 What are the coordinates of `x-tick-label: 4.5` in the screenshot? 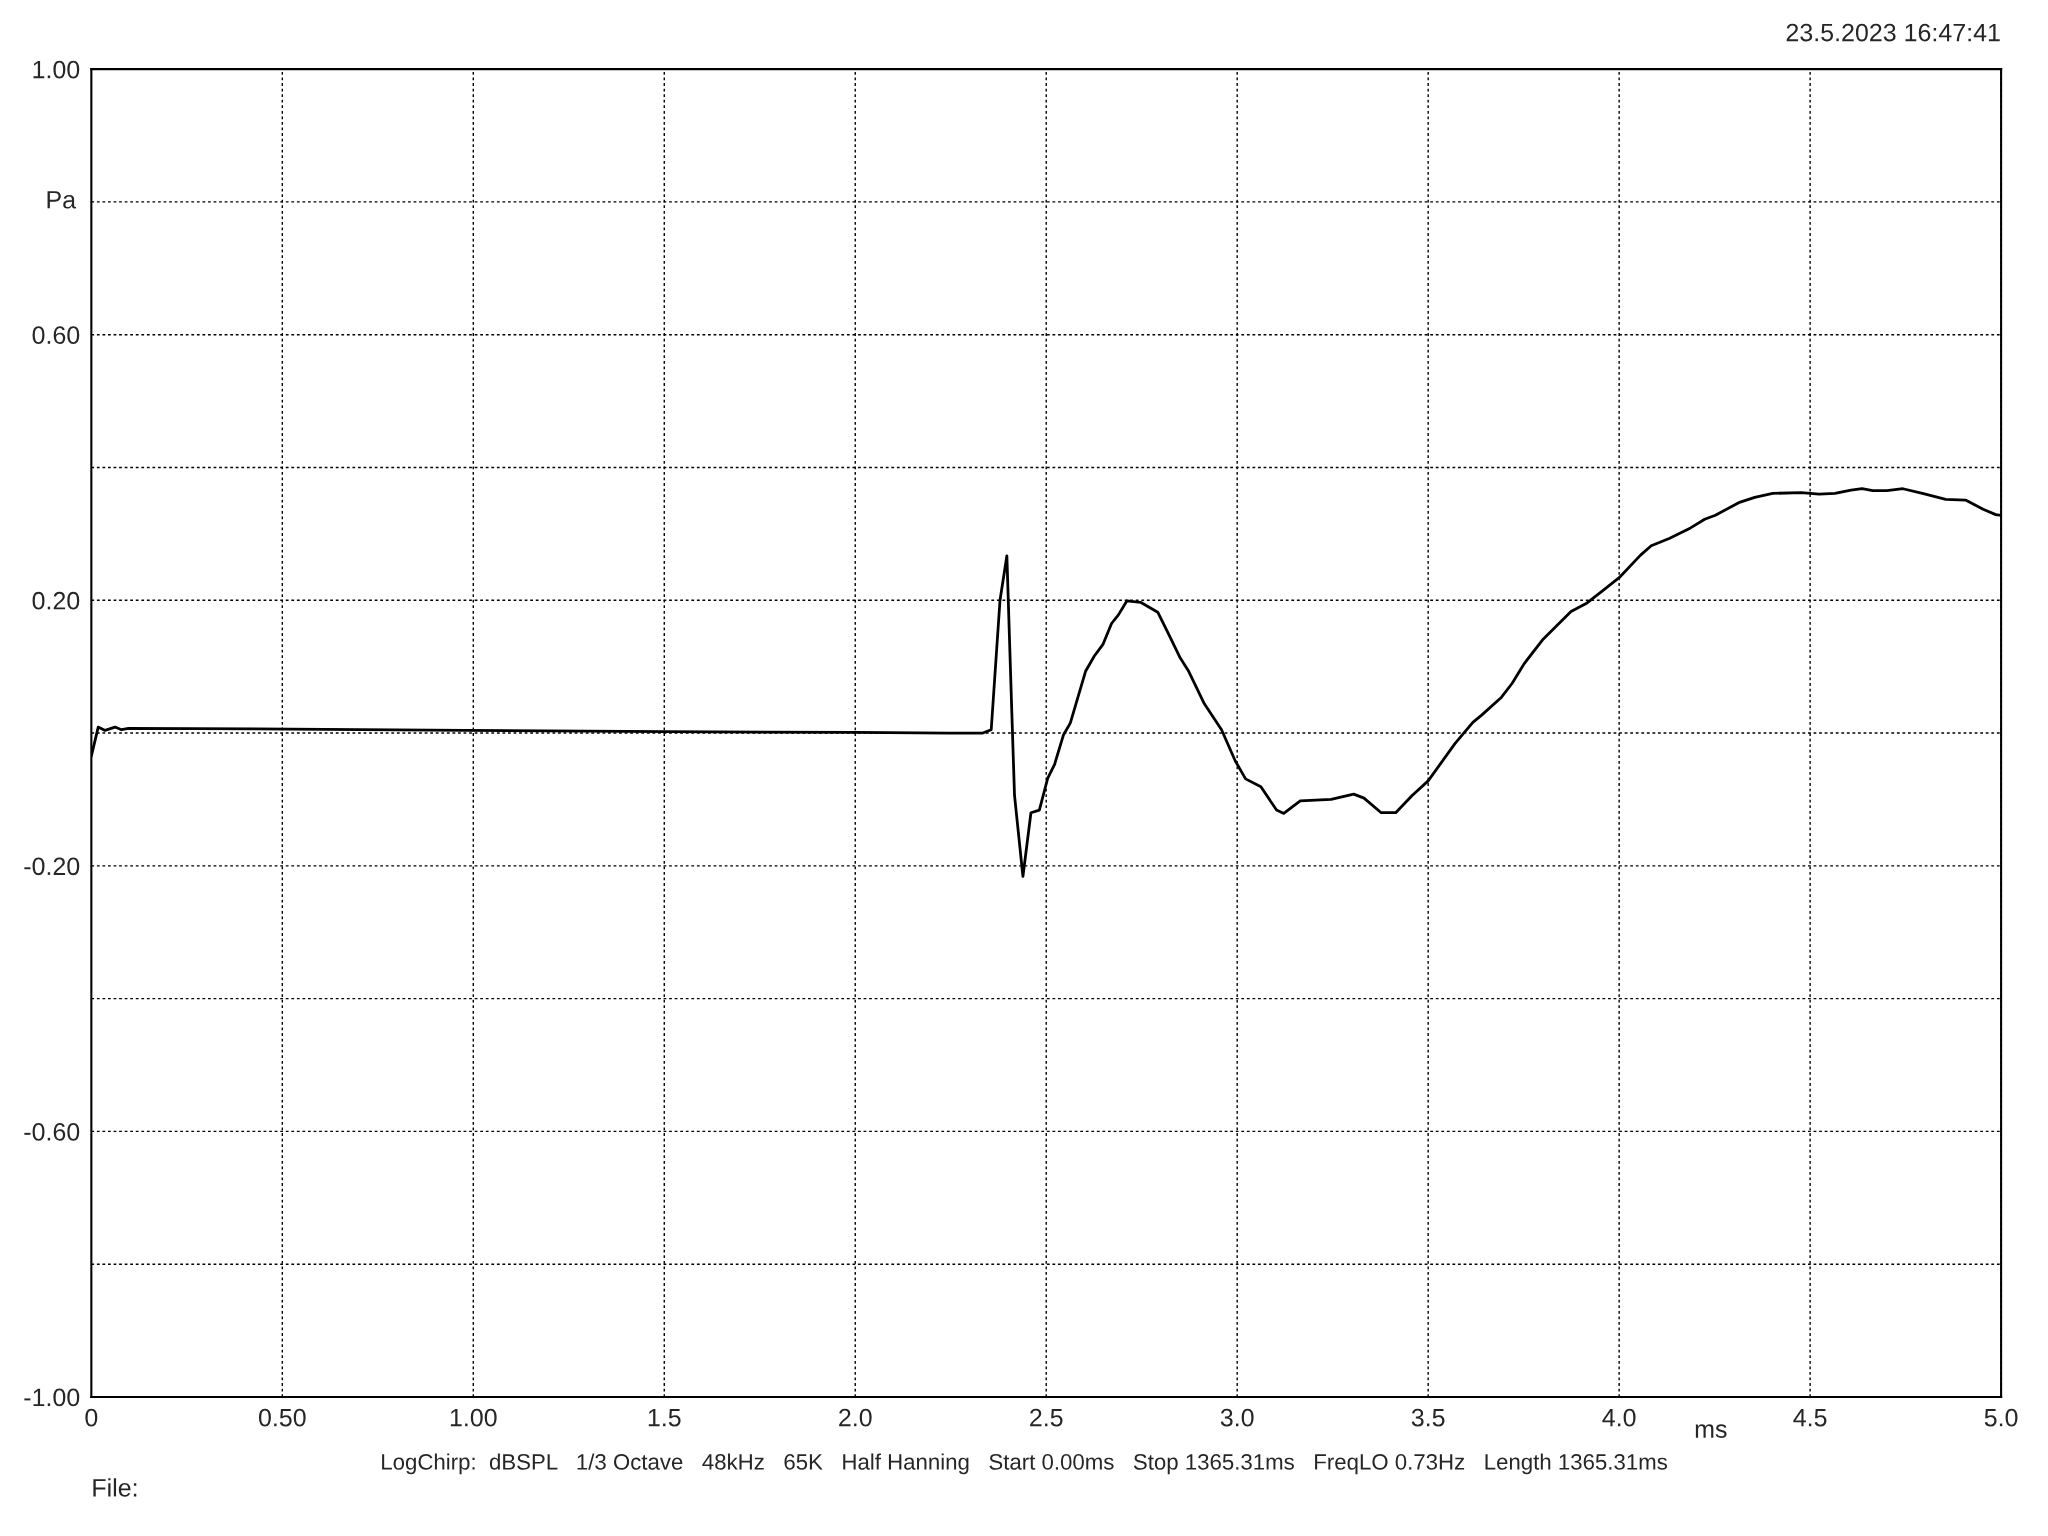 It's located at (1810, 1418).